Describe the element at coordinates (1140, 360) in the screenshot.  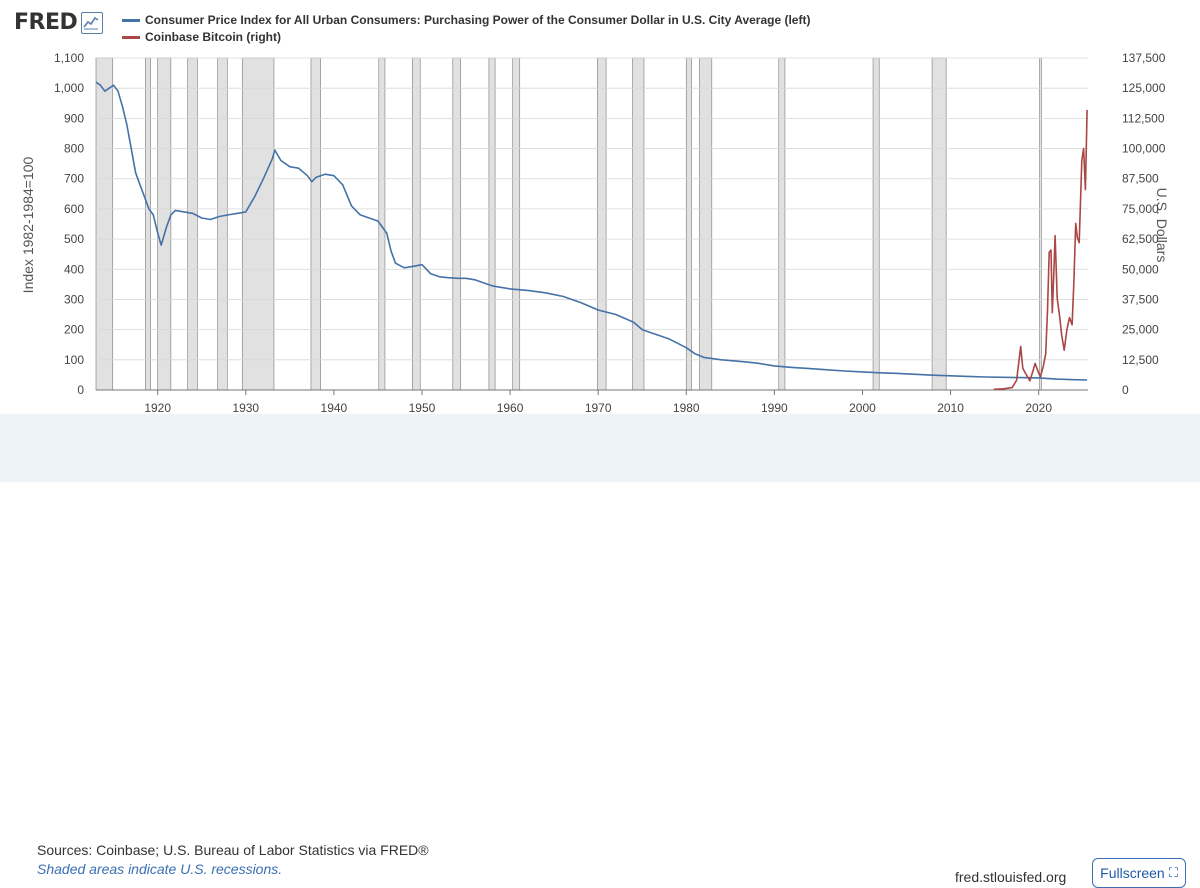
I see `y-tick-label-right: 12,500` at that location.